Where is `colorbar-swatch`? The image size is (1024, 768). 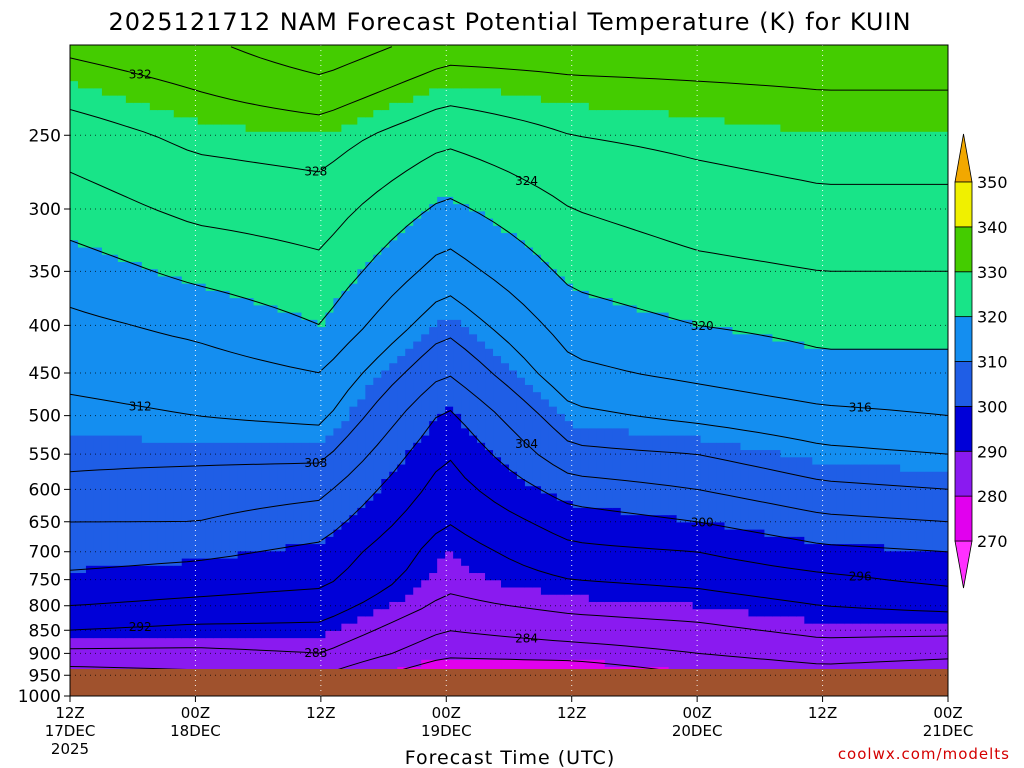 colorbar-swatch is located at coordinates (963, 204).